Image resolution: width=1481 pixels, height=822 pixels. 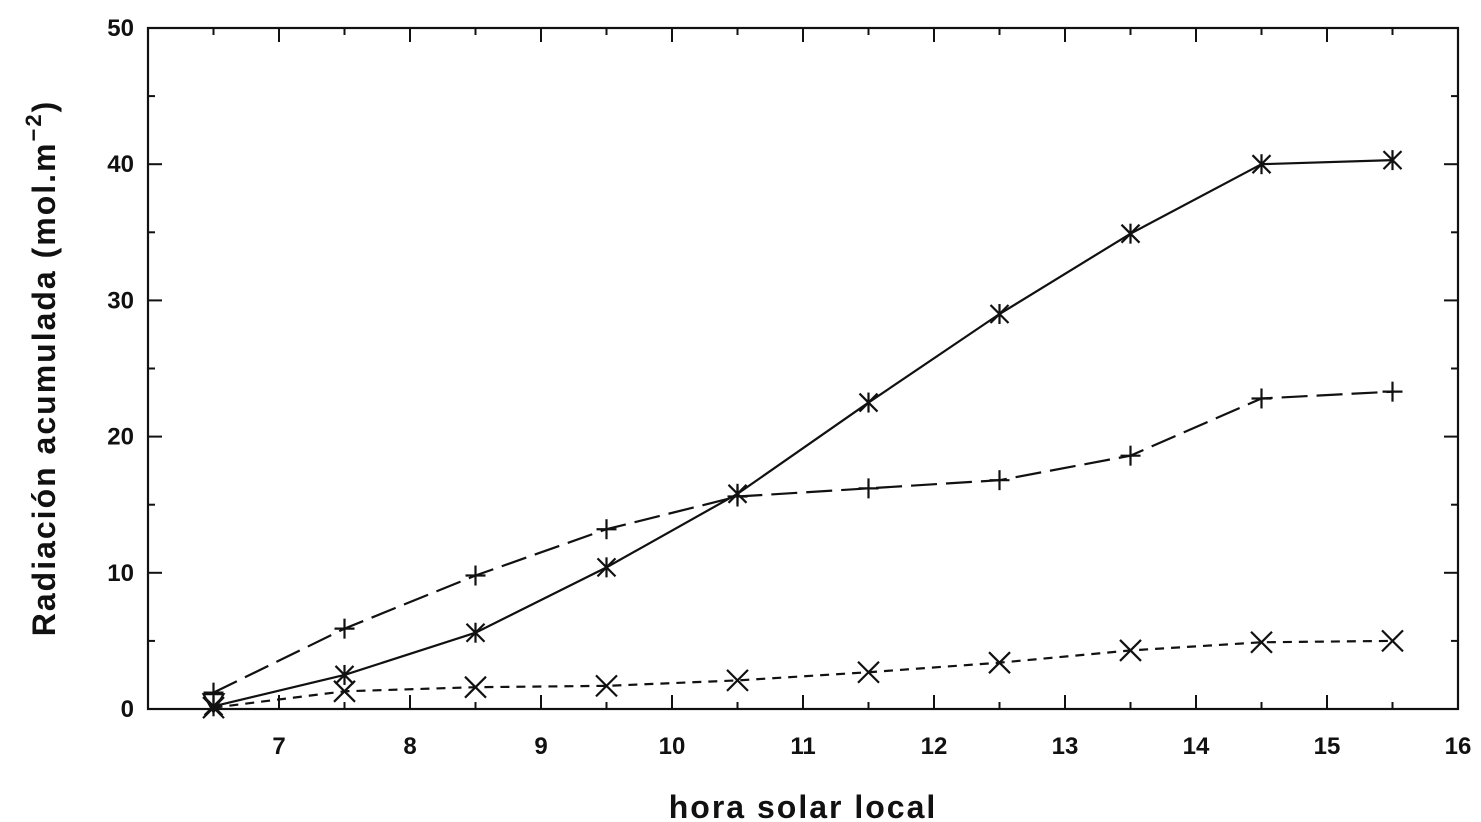 What do you see at coordinates (120, 437) in the screenshot?
I see `y-tick-label: 20` at bounding box center [120, 437].